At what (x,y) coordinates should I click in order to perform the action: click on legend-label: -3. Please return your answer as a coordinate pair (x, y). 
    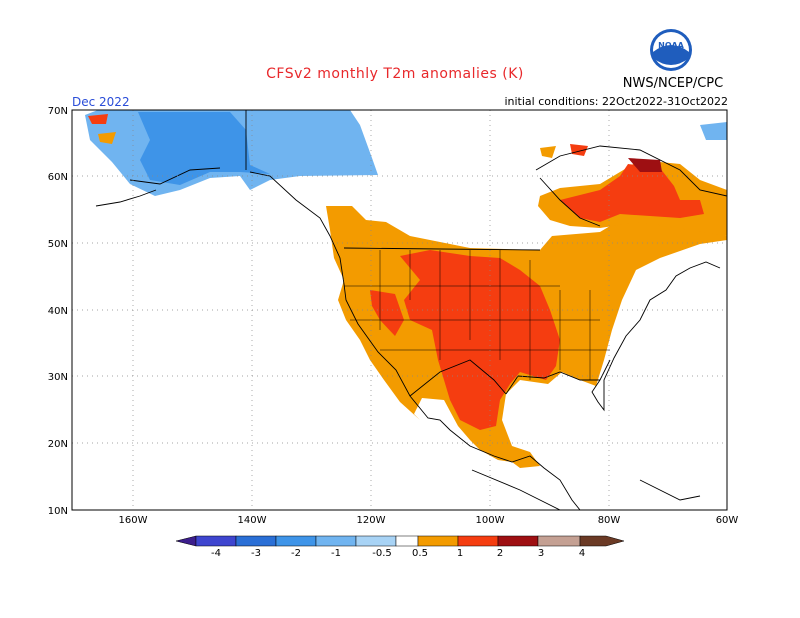
    Looking at the image, I should click on (256, 553).